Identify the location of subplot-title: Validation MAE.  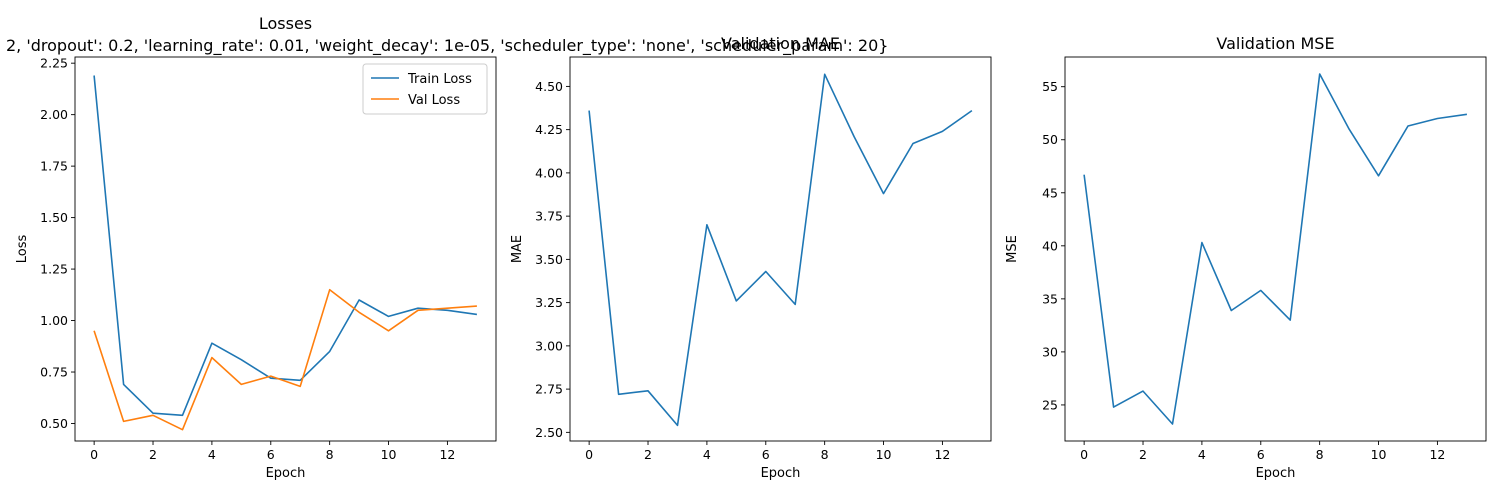
(780, 43).